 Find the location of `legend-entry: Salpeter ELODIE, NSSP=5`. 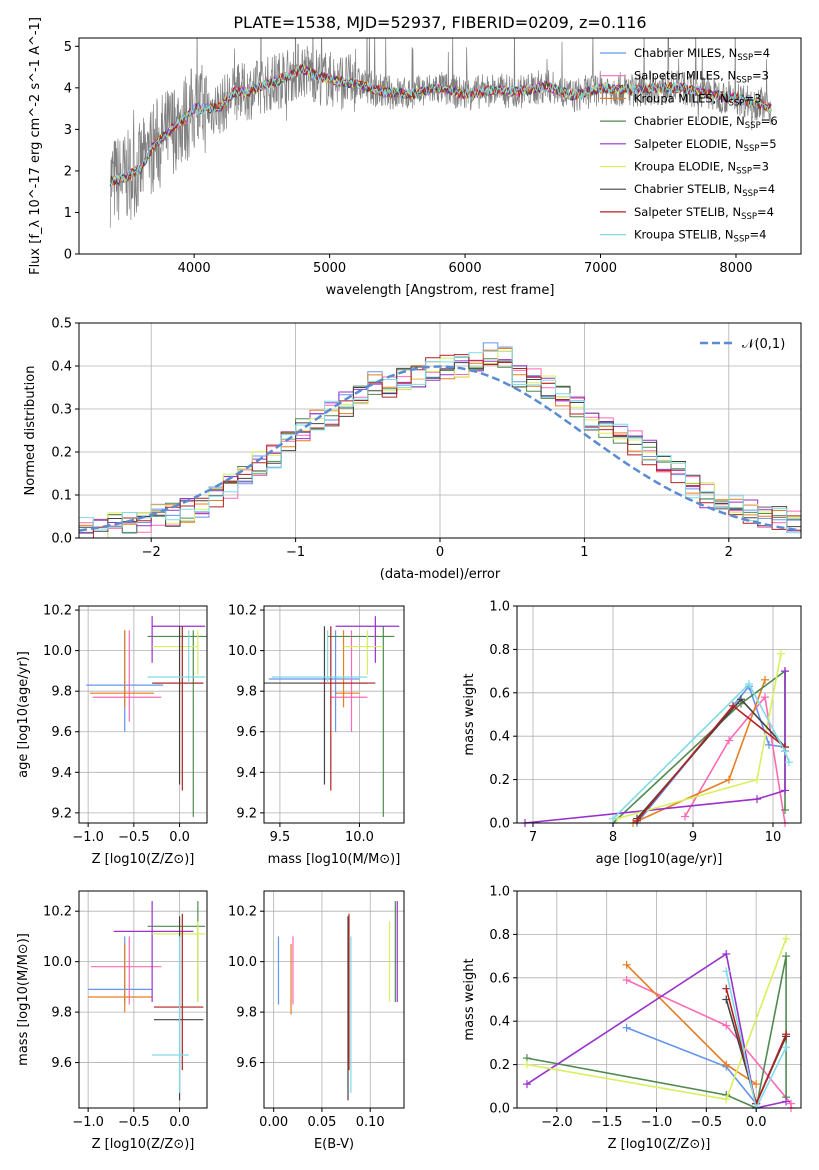

legend-entry: Salpeter ELODIE, NSSP=5 is located at coordinates (705, 145).